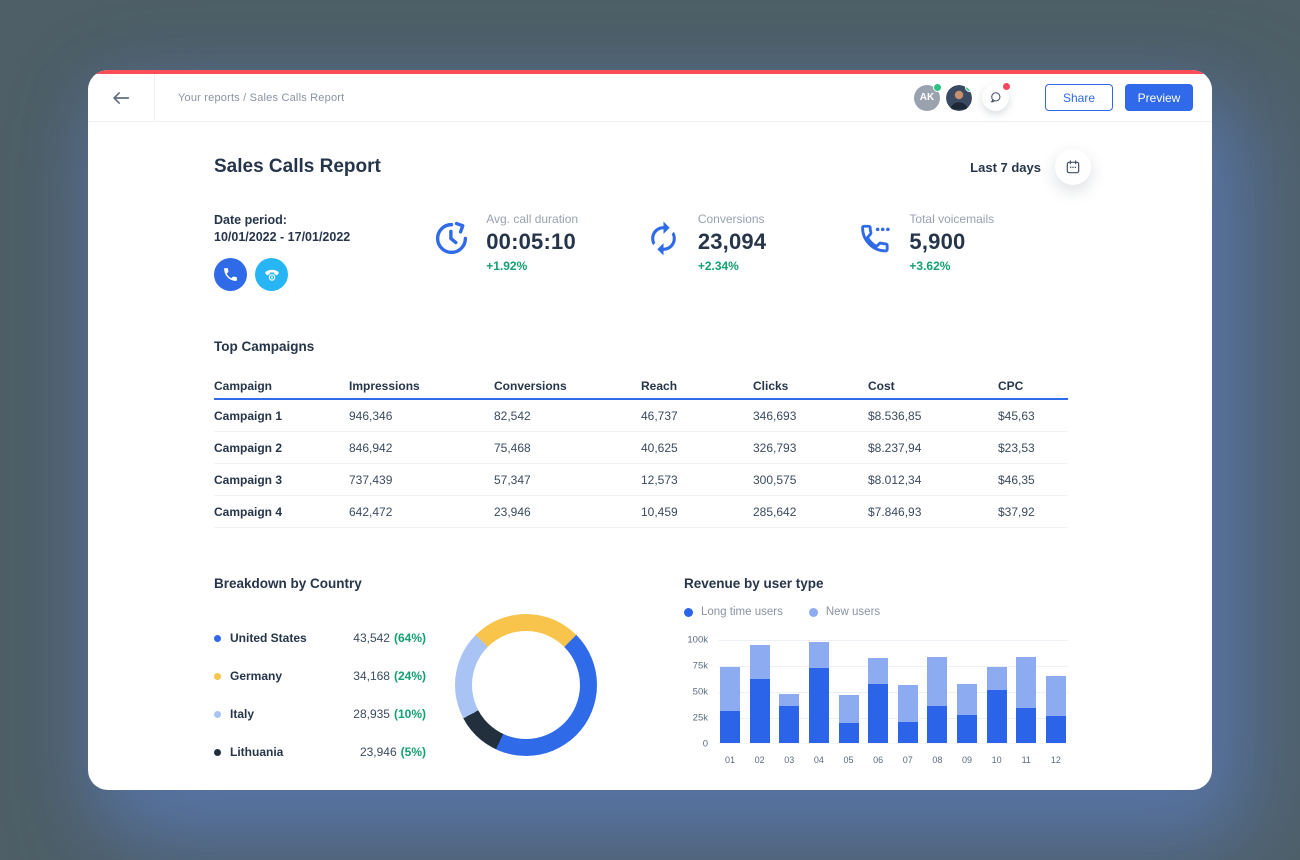  Describe the element at coordinates (507, 266) in the screenshot. I see `kpi-delta: +1.92%` at that location.